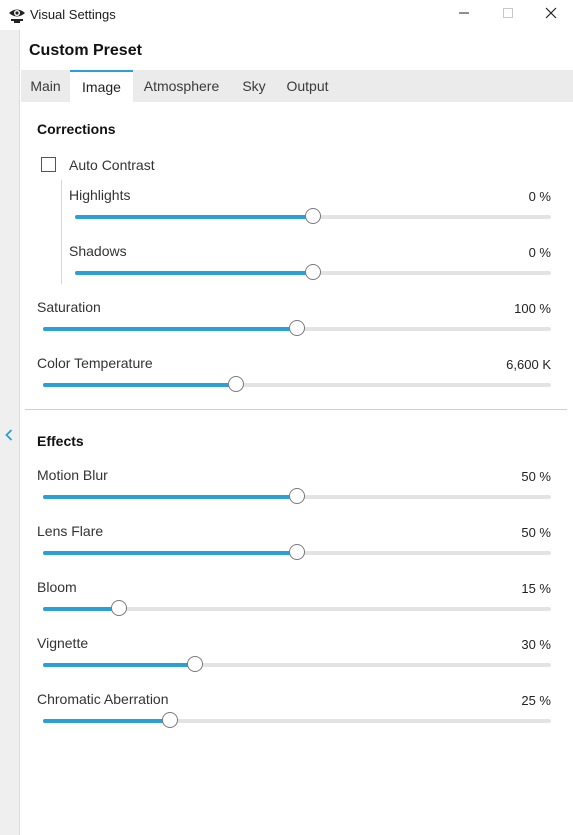 Image resolution: width=573 pixels, height=835 pixels. Describe the element at coordinates (286, 15) in the screenshot. I see `title-bar: Visual Settings` at that location.